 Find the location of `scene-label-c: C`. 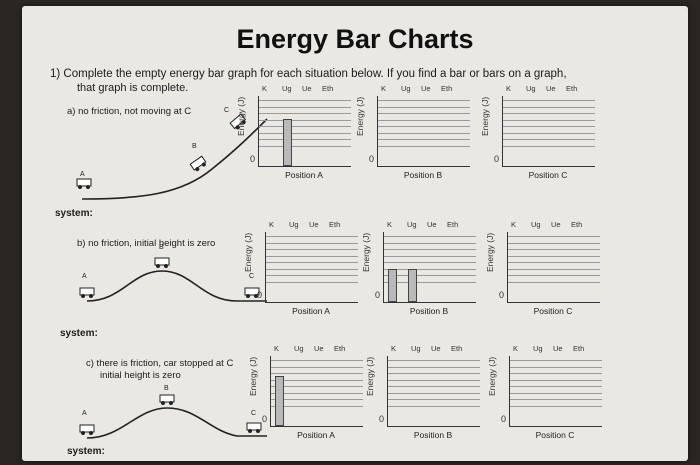

scene-label-c: C is located at coordinates (226, 110).